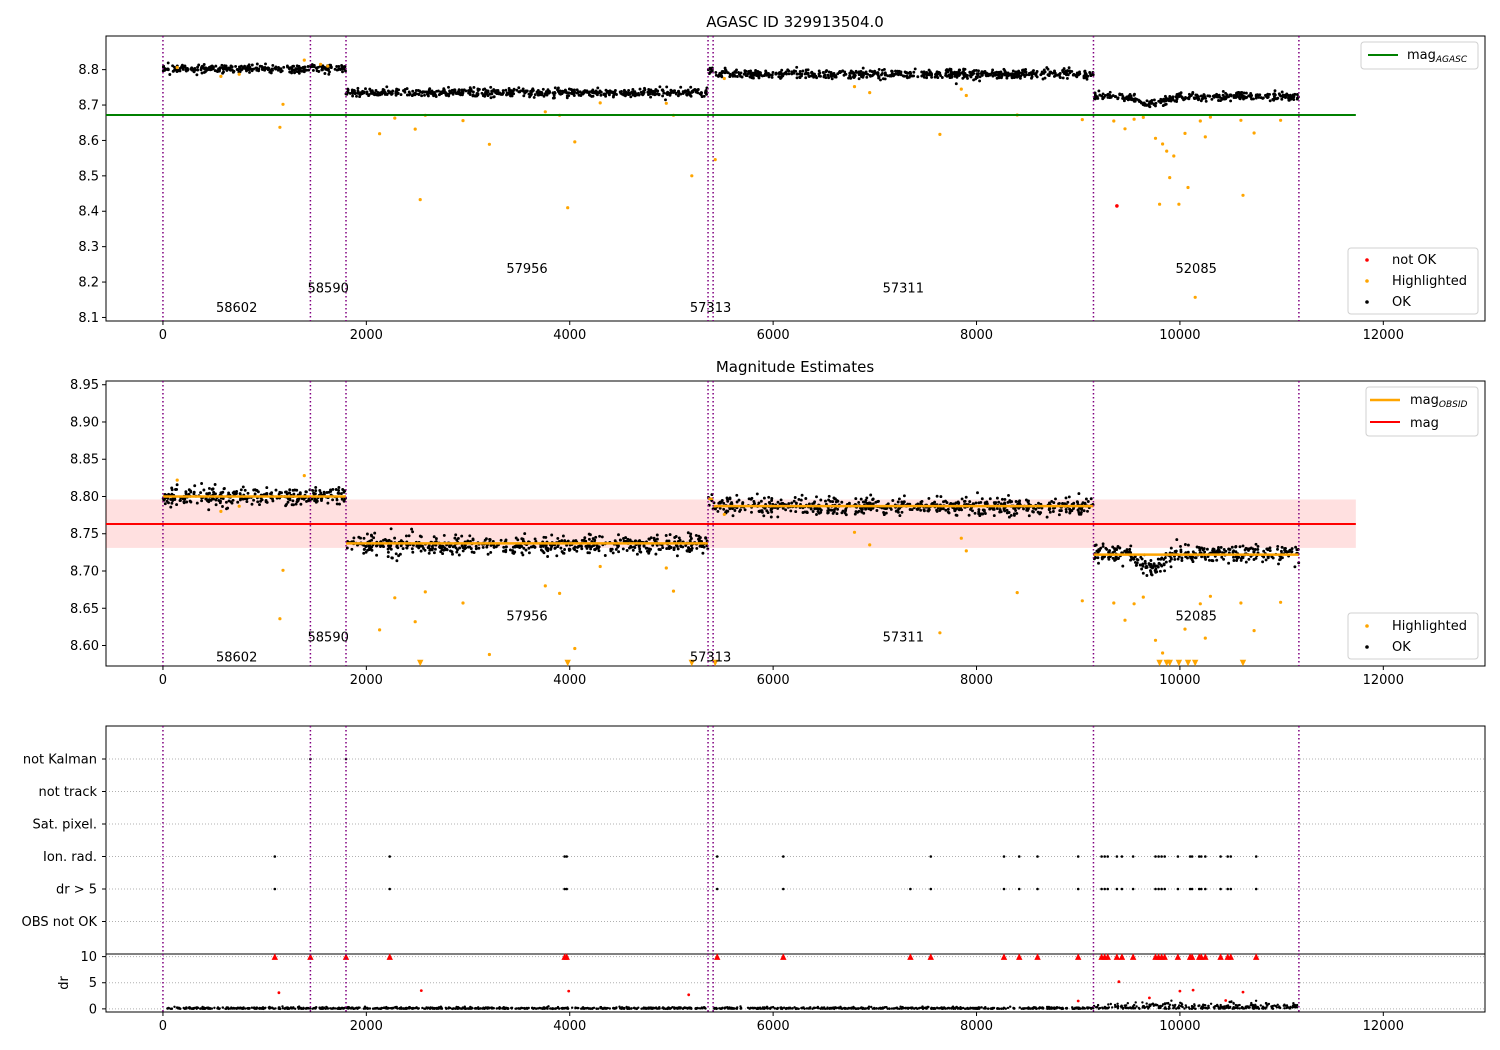 This screenshot has width=1500, height=1050. I want to click on x-tick-label: 10000, so click(1179, 680).